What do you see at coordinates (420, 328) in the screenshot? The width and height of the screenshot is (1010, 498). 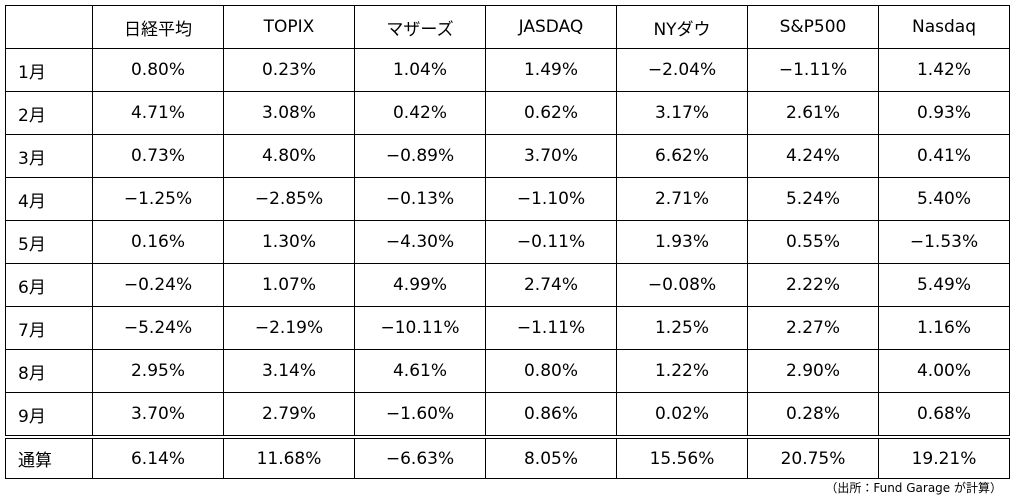 I see `value-cell: −10.11%` at bounding box center [420, 328].